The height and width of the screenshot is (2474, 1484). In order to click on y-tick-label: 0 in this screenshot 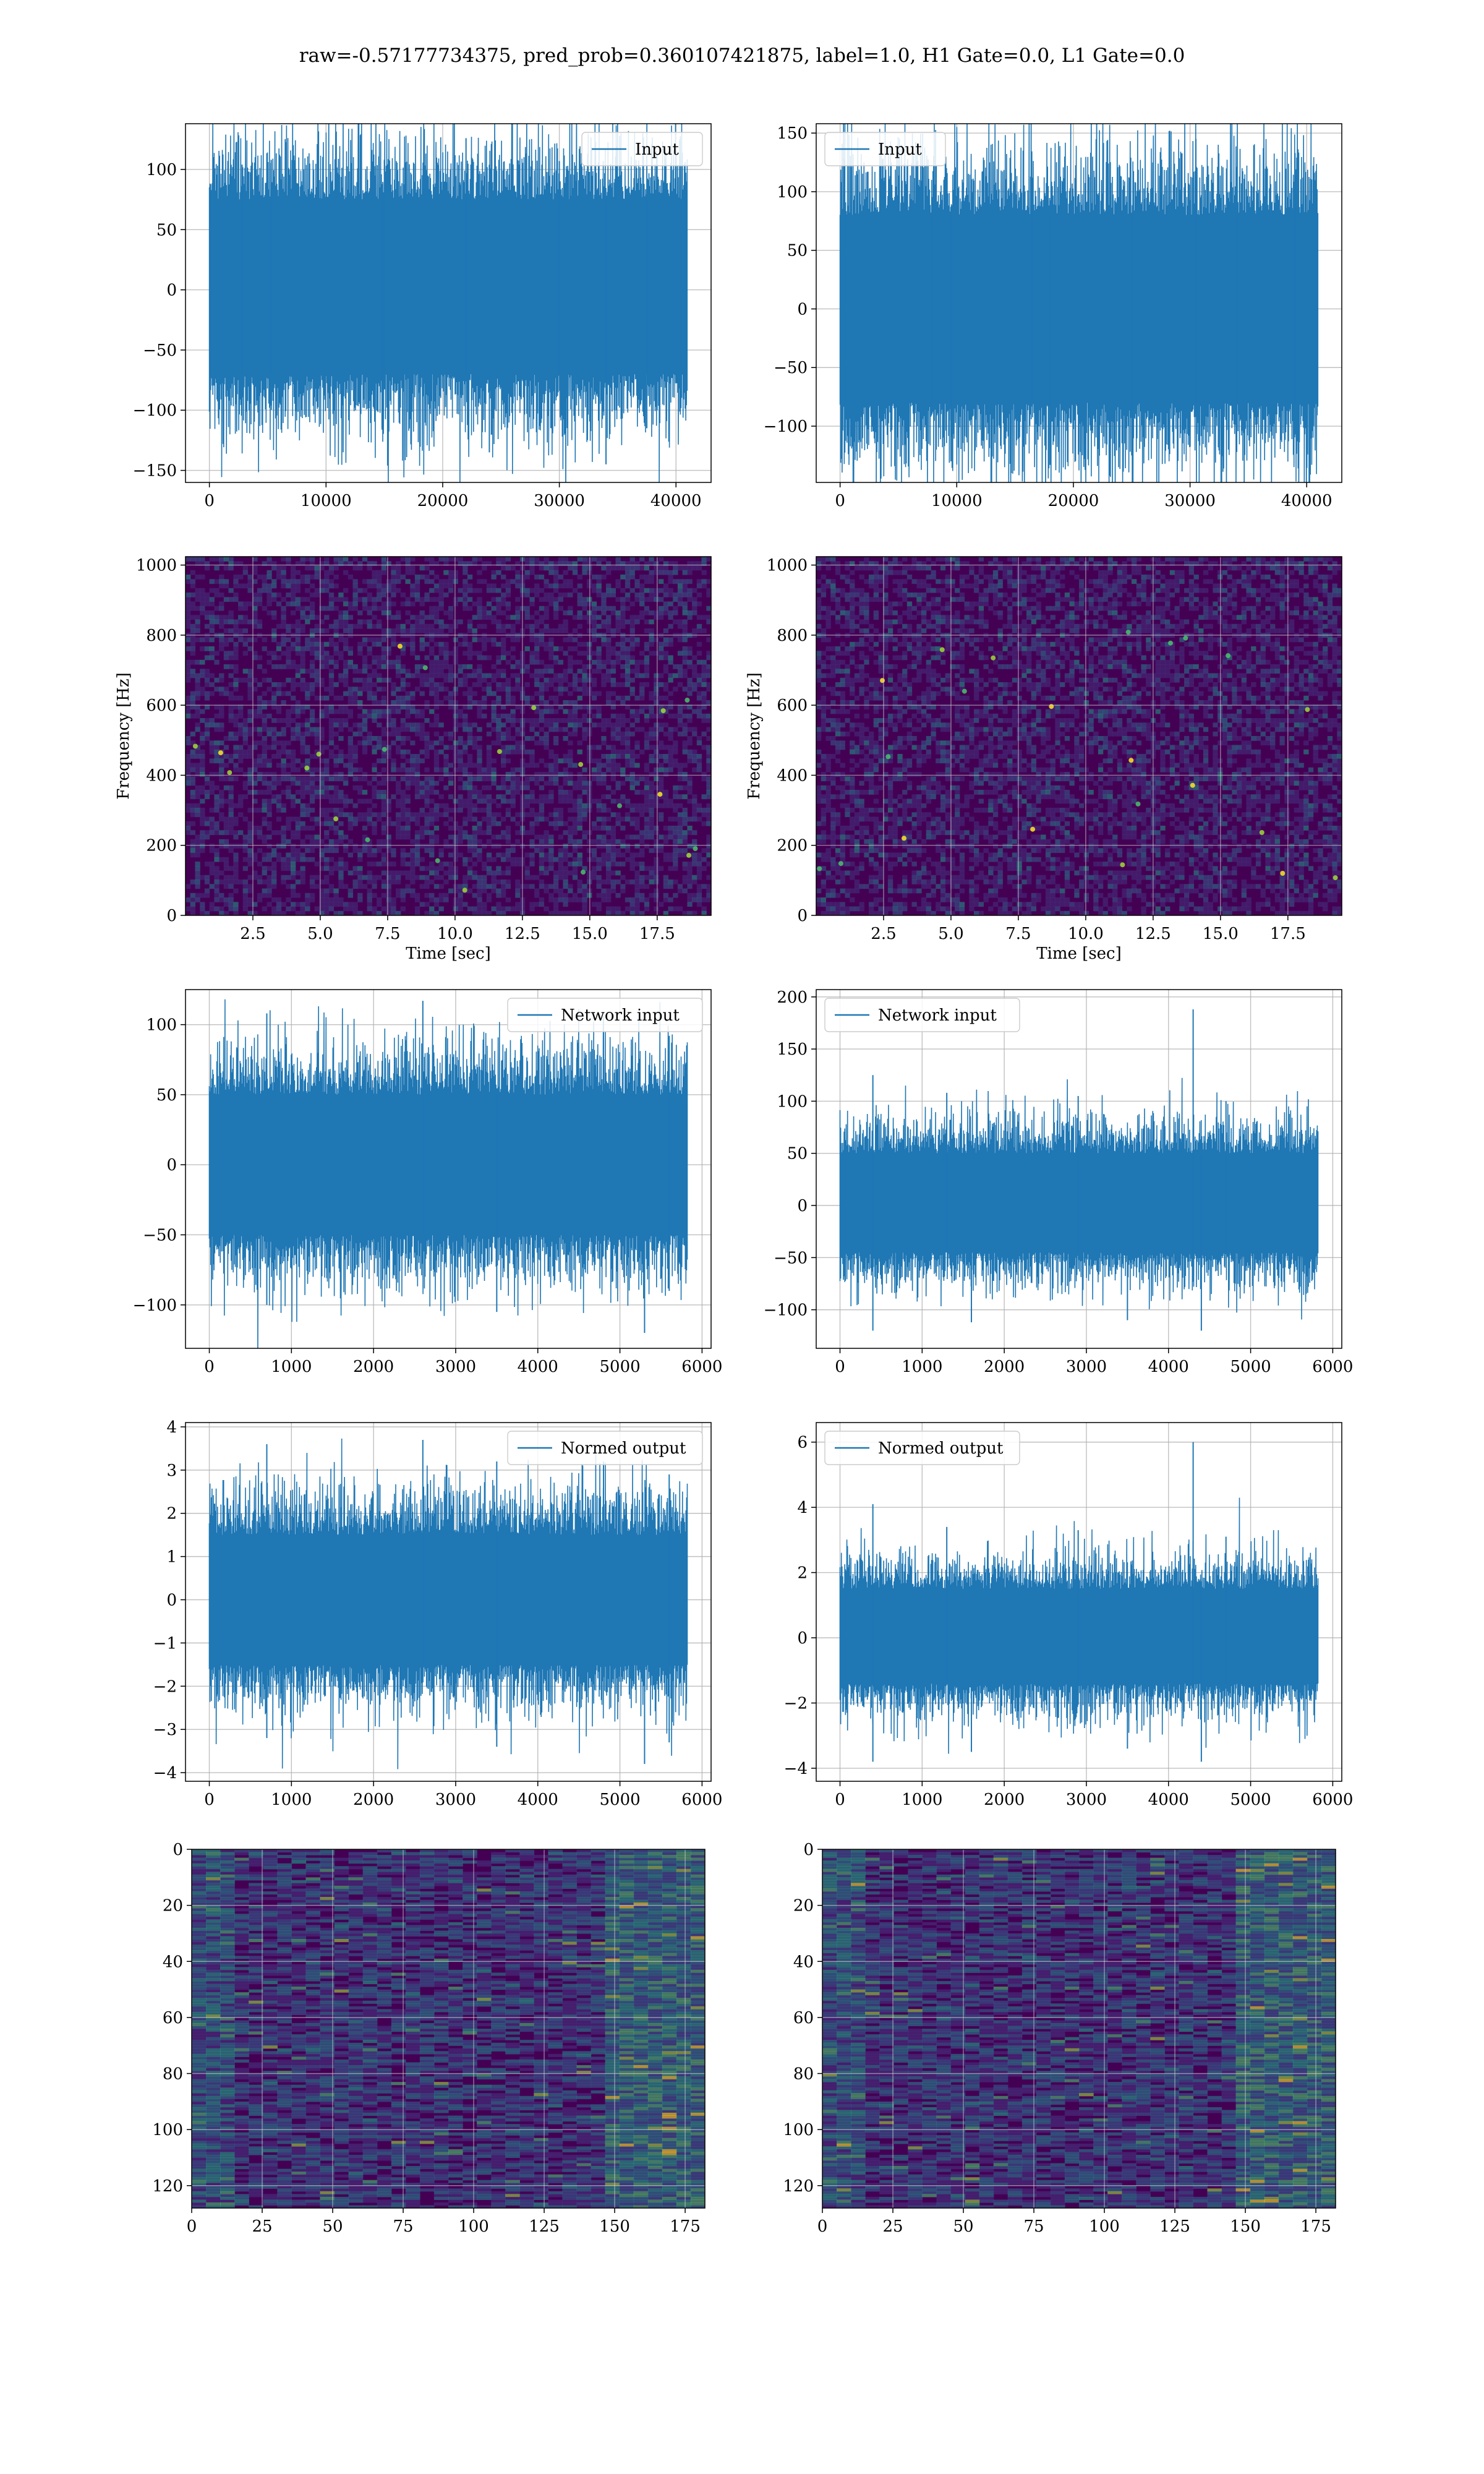, I will do `click(802, 309)`.